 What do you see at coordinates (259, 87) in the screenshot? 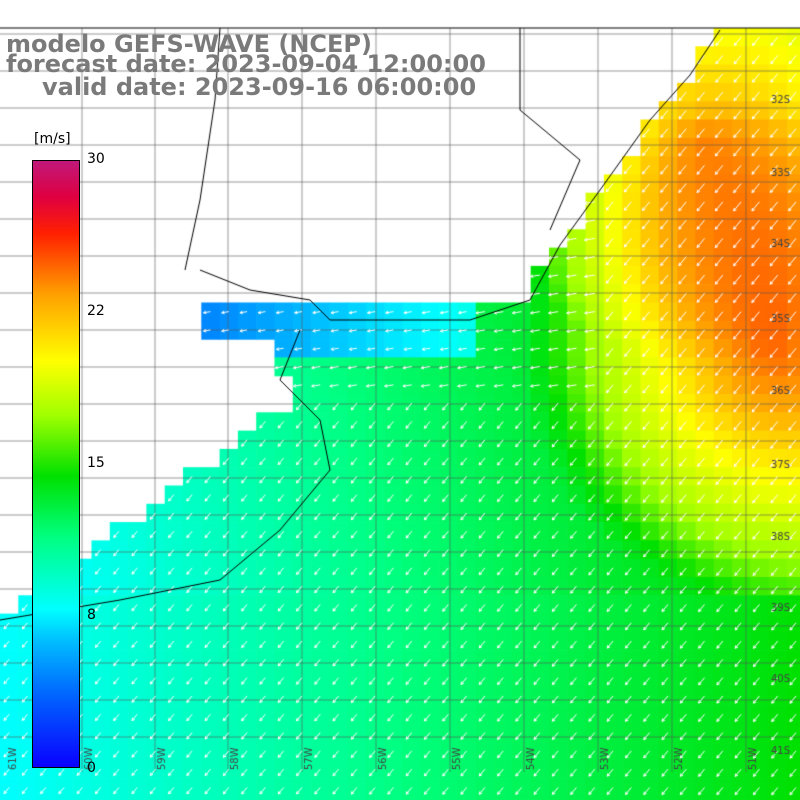
I see `valid-date: valid date: 2023-09-16 06:00:00` at bounding box center [259, 87].